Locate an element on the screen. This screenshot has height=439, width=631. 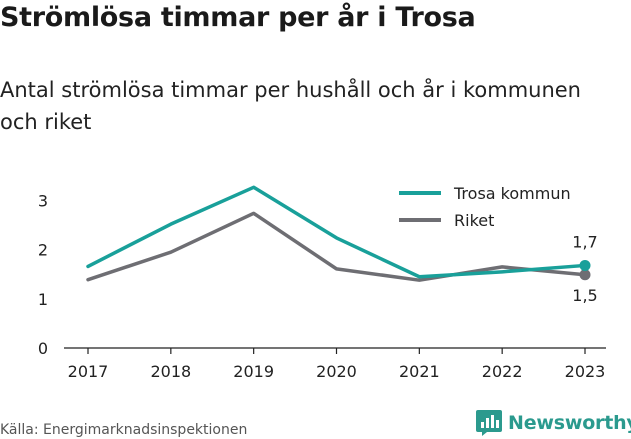
x-axis: 2017 2018 2019 2020 2021 2022 2023 is located at coordinates (335, 364).